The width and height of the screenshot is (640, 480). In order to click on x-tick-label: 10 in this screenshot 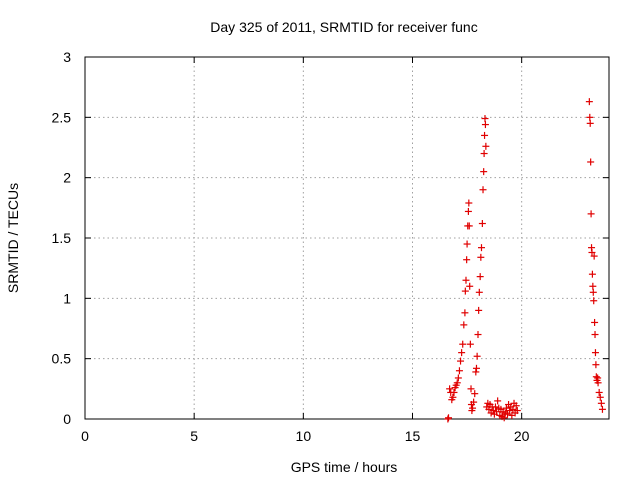, I will do `click(304, 436)`.